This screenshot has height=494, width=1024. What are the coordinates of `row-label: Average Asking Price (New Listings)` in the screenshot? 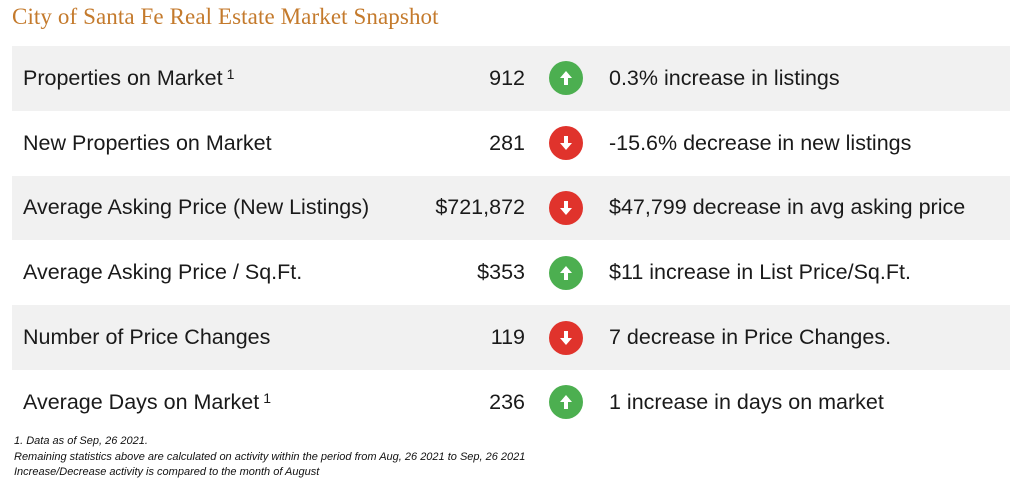 It's located at (196, 208).